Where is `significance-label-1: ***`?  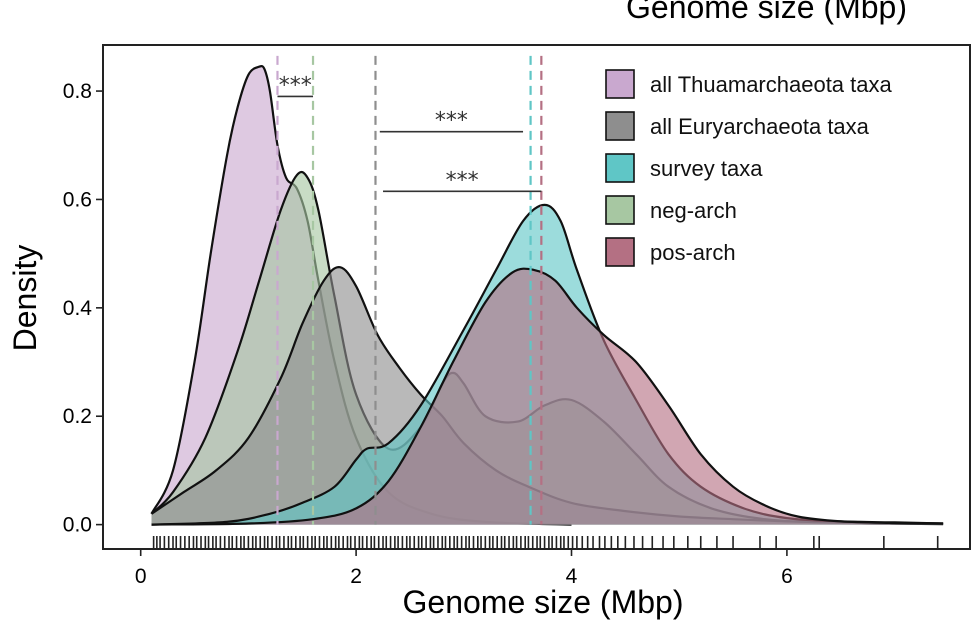
significance-label-1: *** is located at coordinates (295, 85).